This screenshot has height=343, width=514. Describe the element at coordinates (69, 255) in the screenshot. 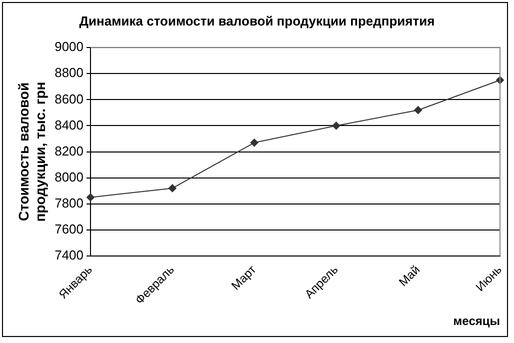

I see `y-tick-label: 7400` at that location.